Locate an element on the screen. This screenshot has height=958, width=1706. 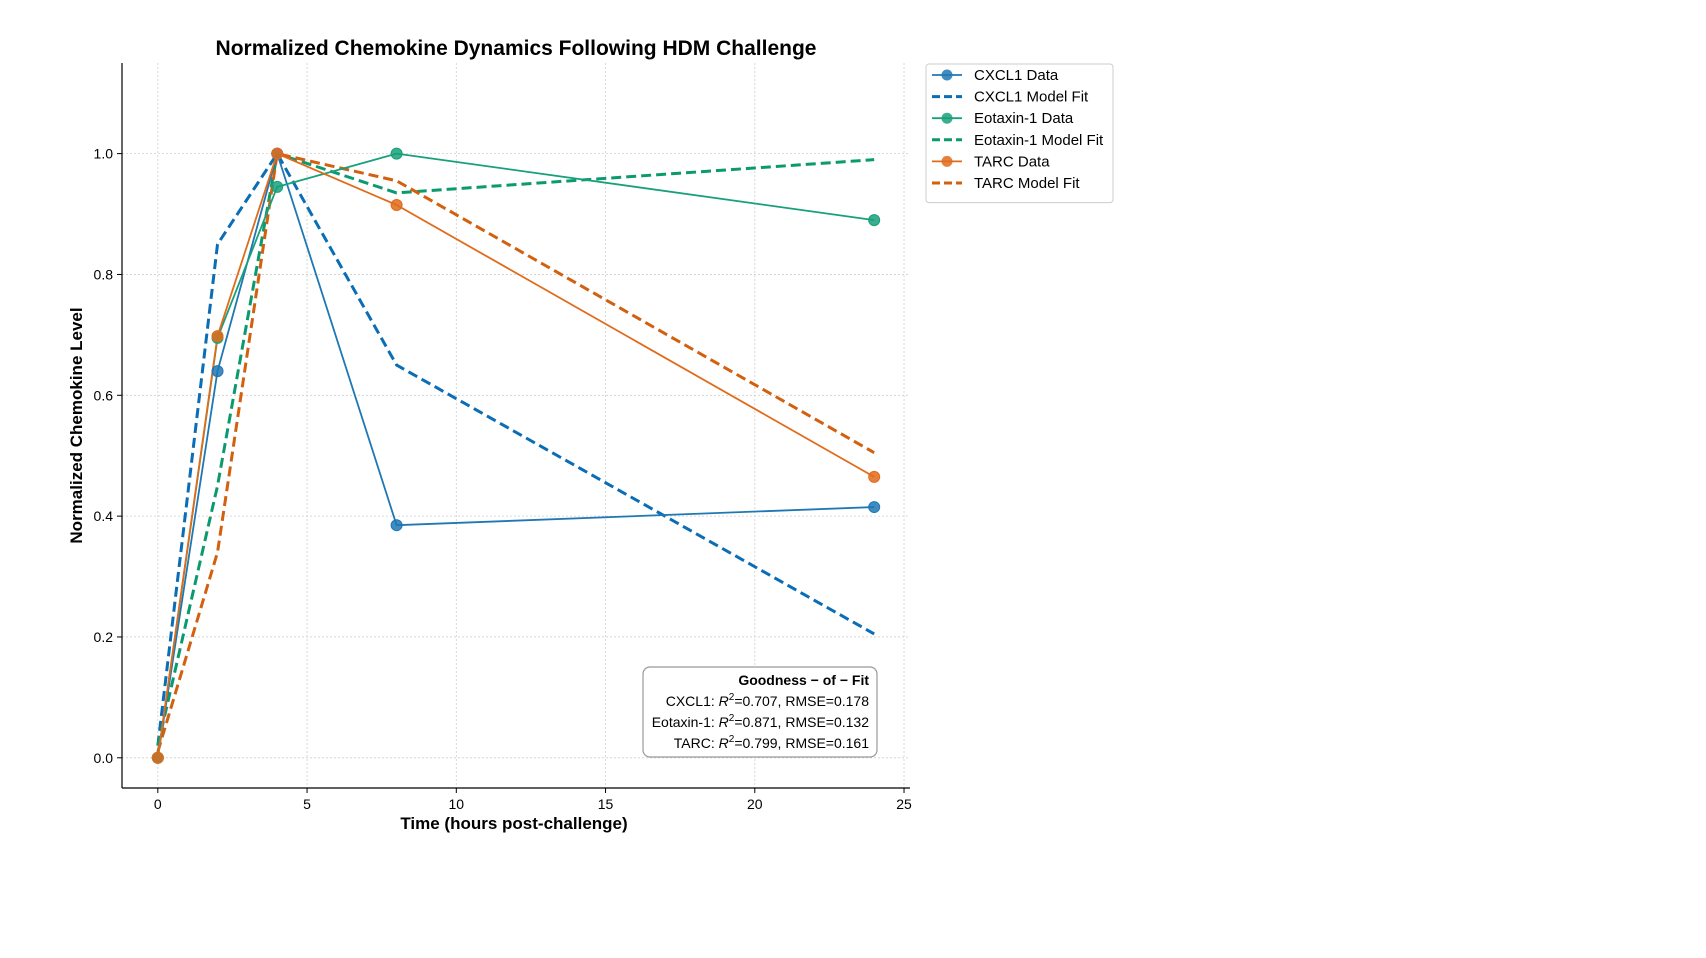
goodness-of-fit-frame is located at coordinates (760, 712).